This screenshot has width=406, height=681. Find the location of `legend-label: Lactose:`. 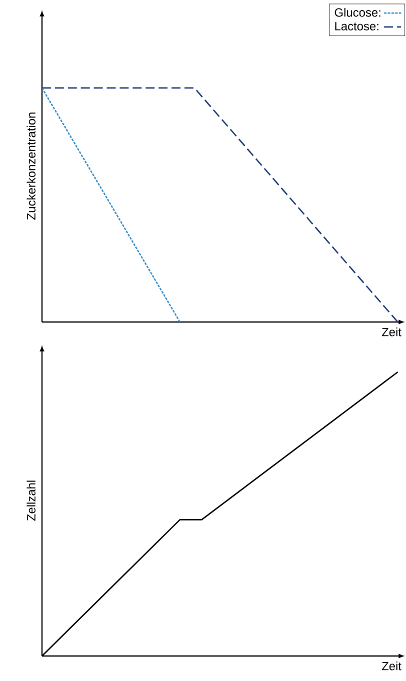

legend-label: Lactose: is located at coordinates (356, 26).